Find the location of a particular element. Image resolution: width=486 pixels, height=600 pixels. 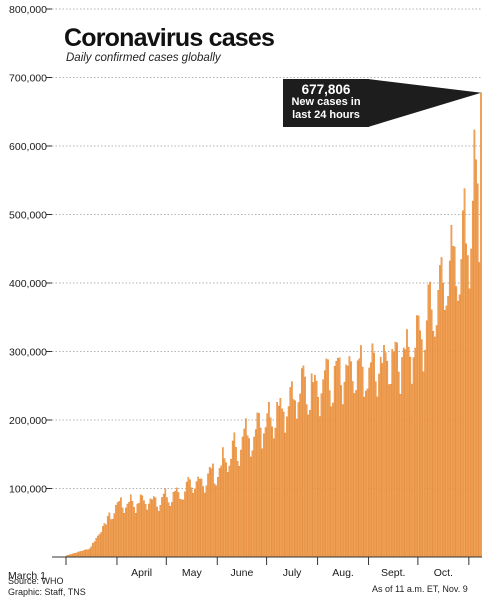

y-tick-label: 400,000 is located at coordinates (28, 284).